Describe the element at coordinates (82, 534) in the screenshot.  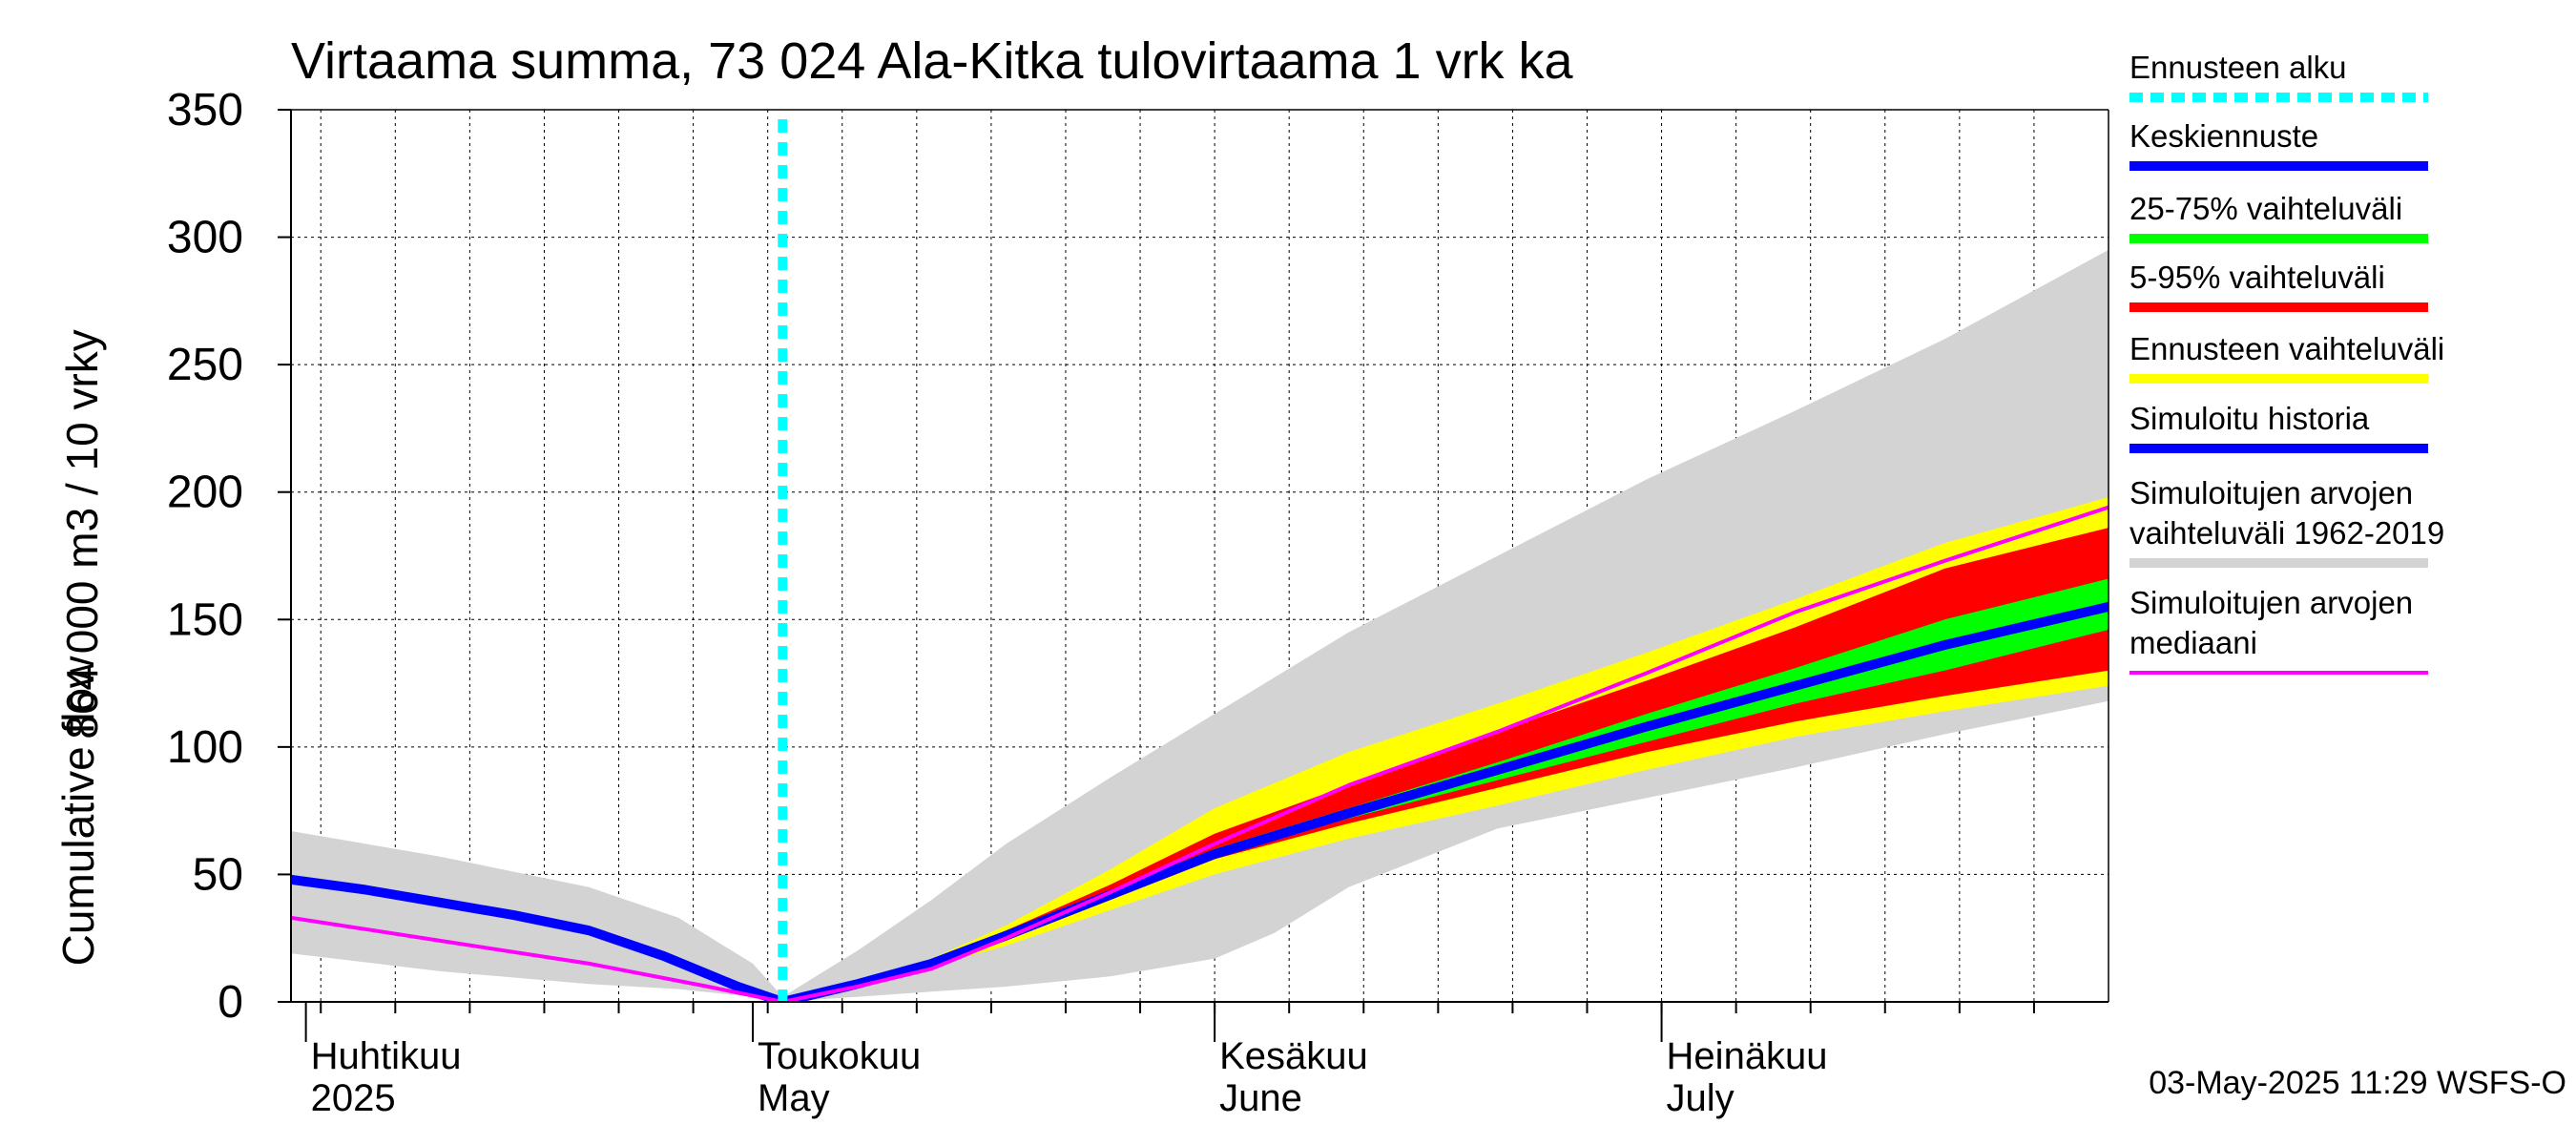
I see `y-axis-label-finnish: 864 000 m3 / 10 vrky` at that location.